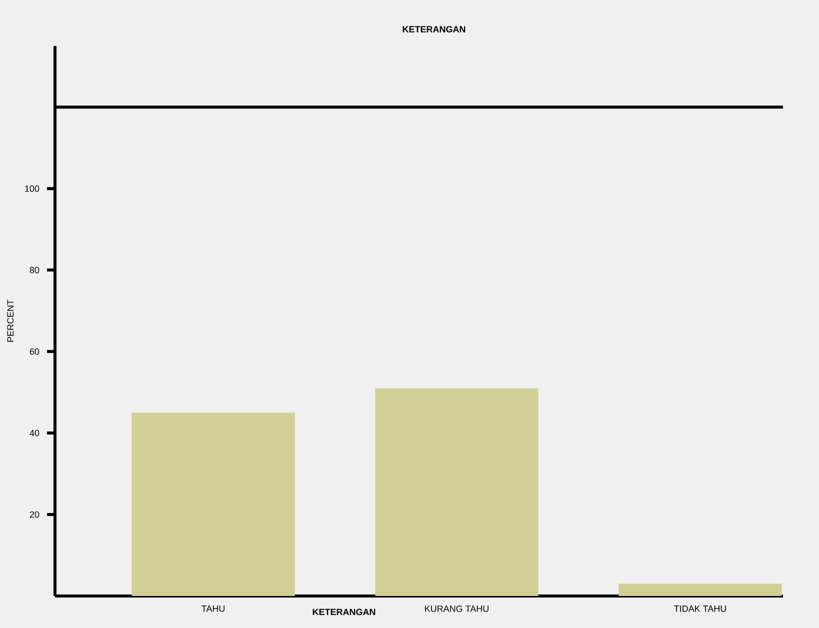 The image size is (819, 628). What do you see at coordinates (456, 609) in the screenshot?
I see `x-tick-label: KURANG TAHU` at bounding box center [456, 609].